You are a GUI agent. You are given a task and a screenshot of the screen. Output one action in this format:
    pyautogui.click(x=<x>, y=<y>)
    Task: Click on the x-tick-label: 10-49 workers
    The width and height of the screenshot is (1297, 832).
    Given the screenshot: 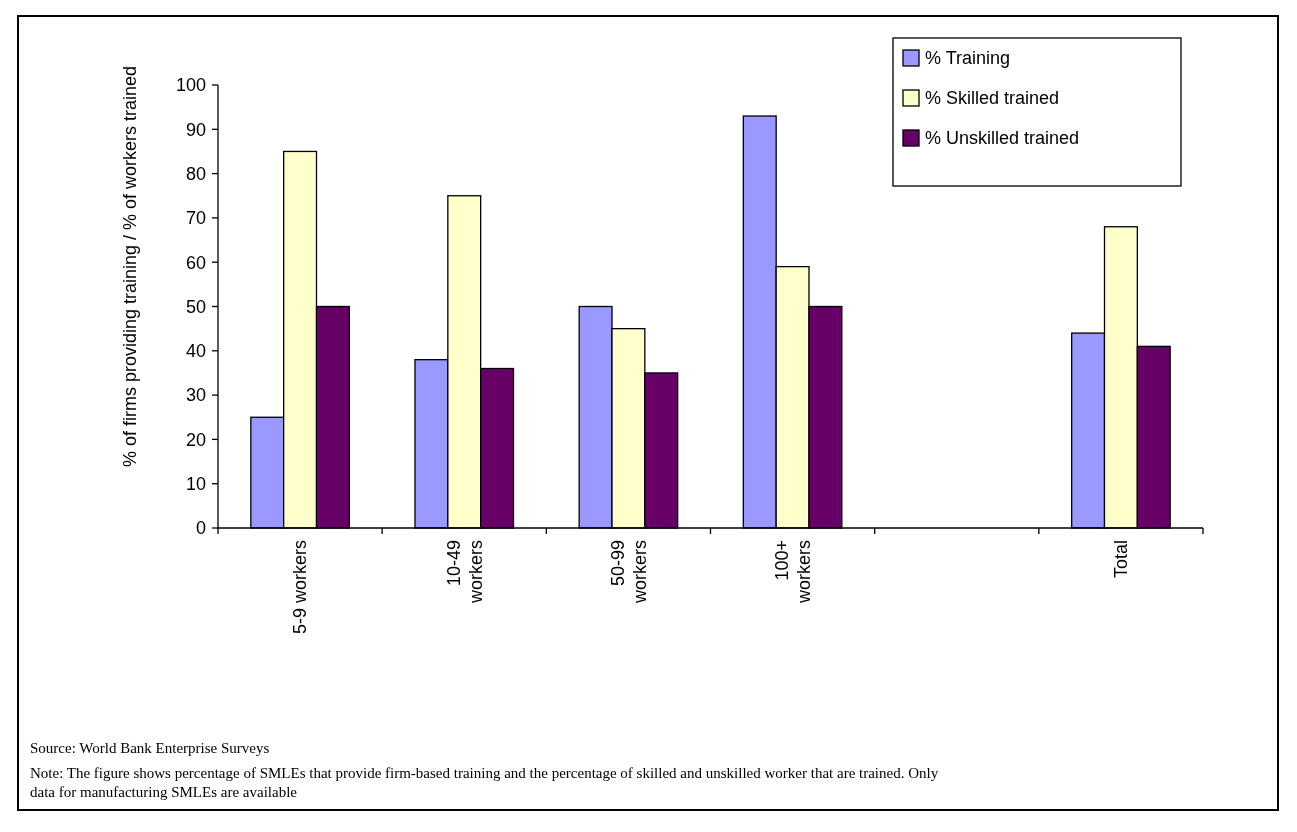 What is the action you would take?
    pyautogui.click(x=464, y=572)
    